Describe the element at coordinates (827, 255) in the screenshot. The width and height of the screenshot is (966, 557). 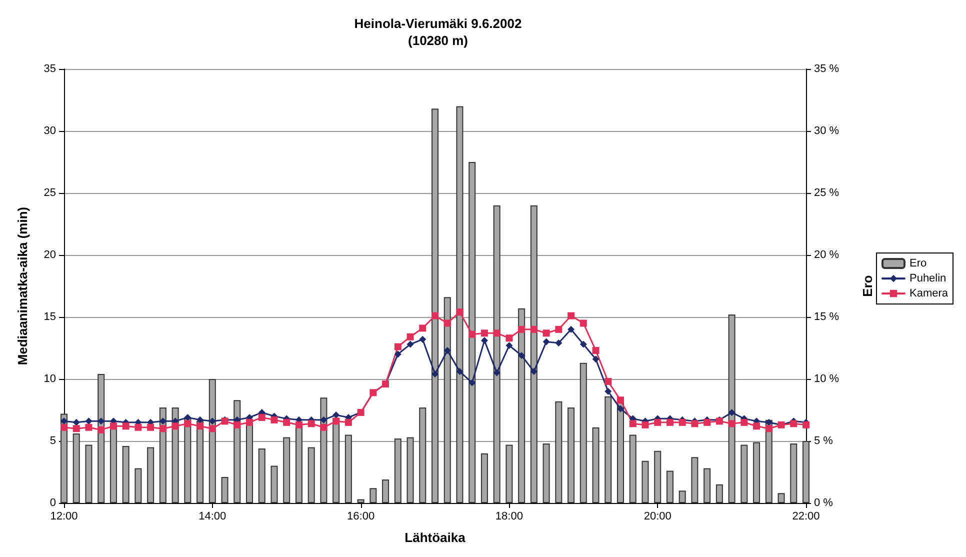
I see `y2-tick-label: 20 %` at that location.